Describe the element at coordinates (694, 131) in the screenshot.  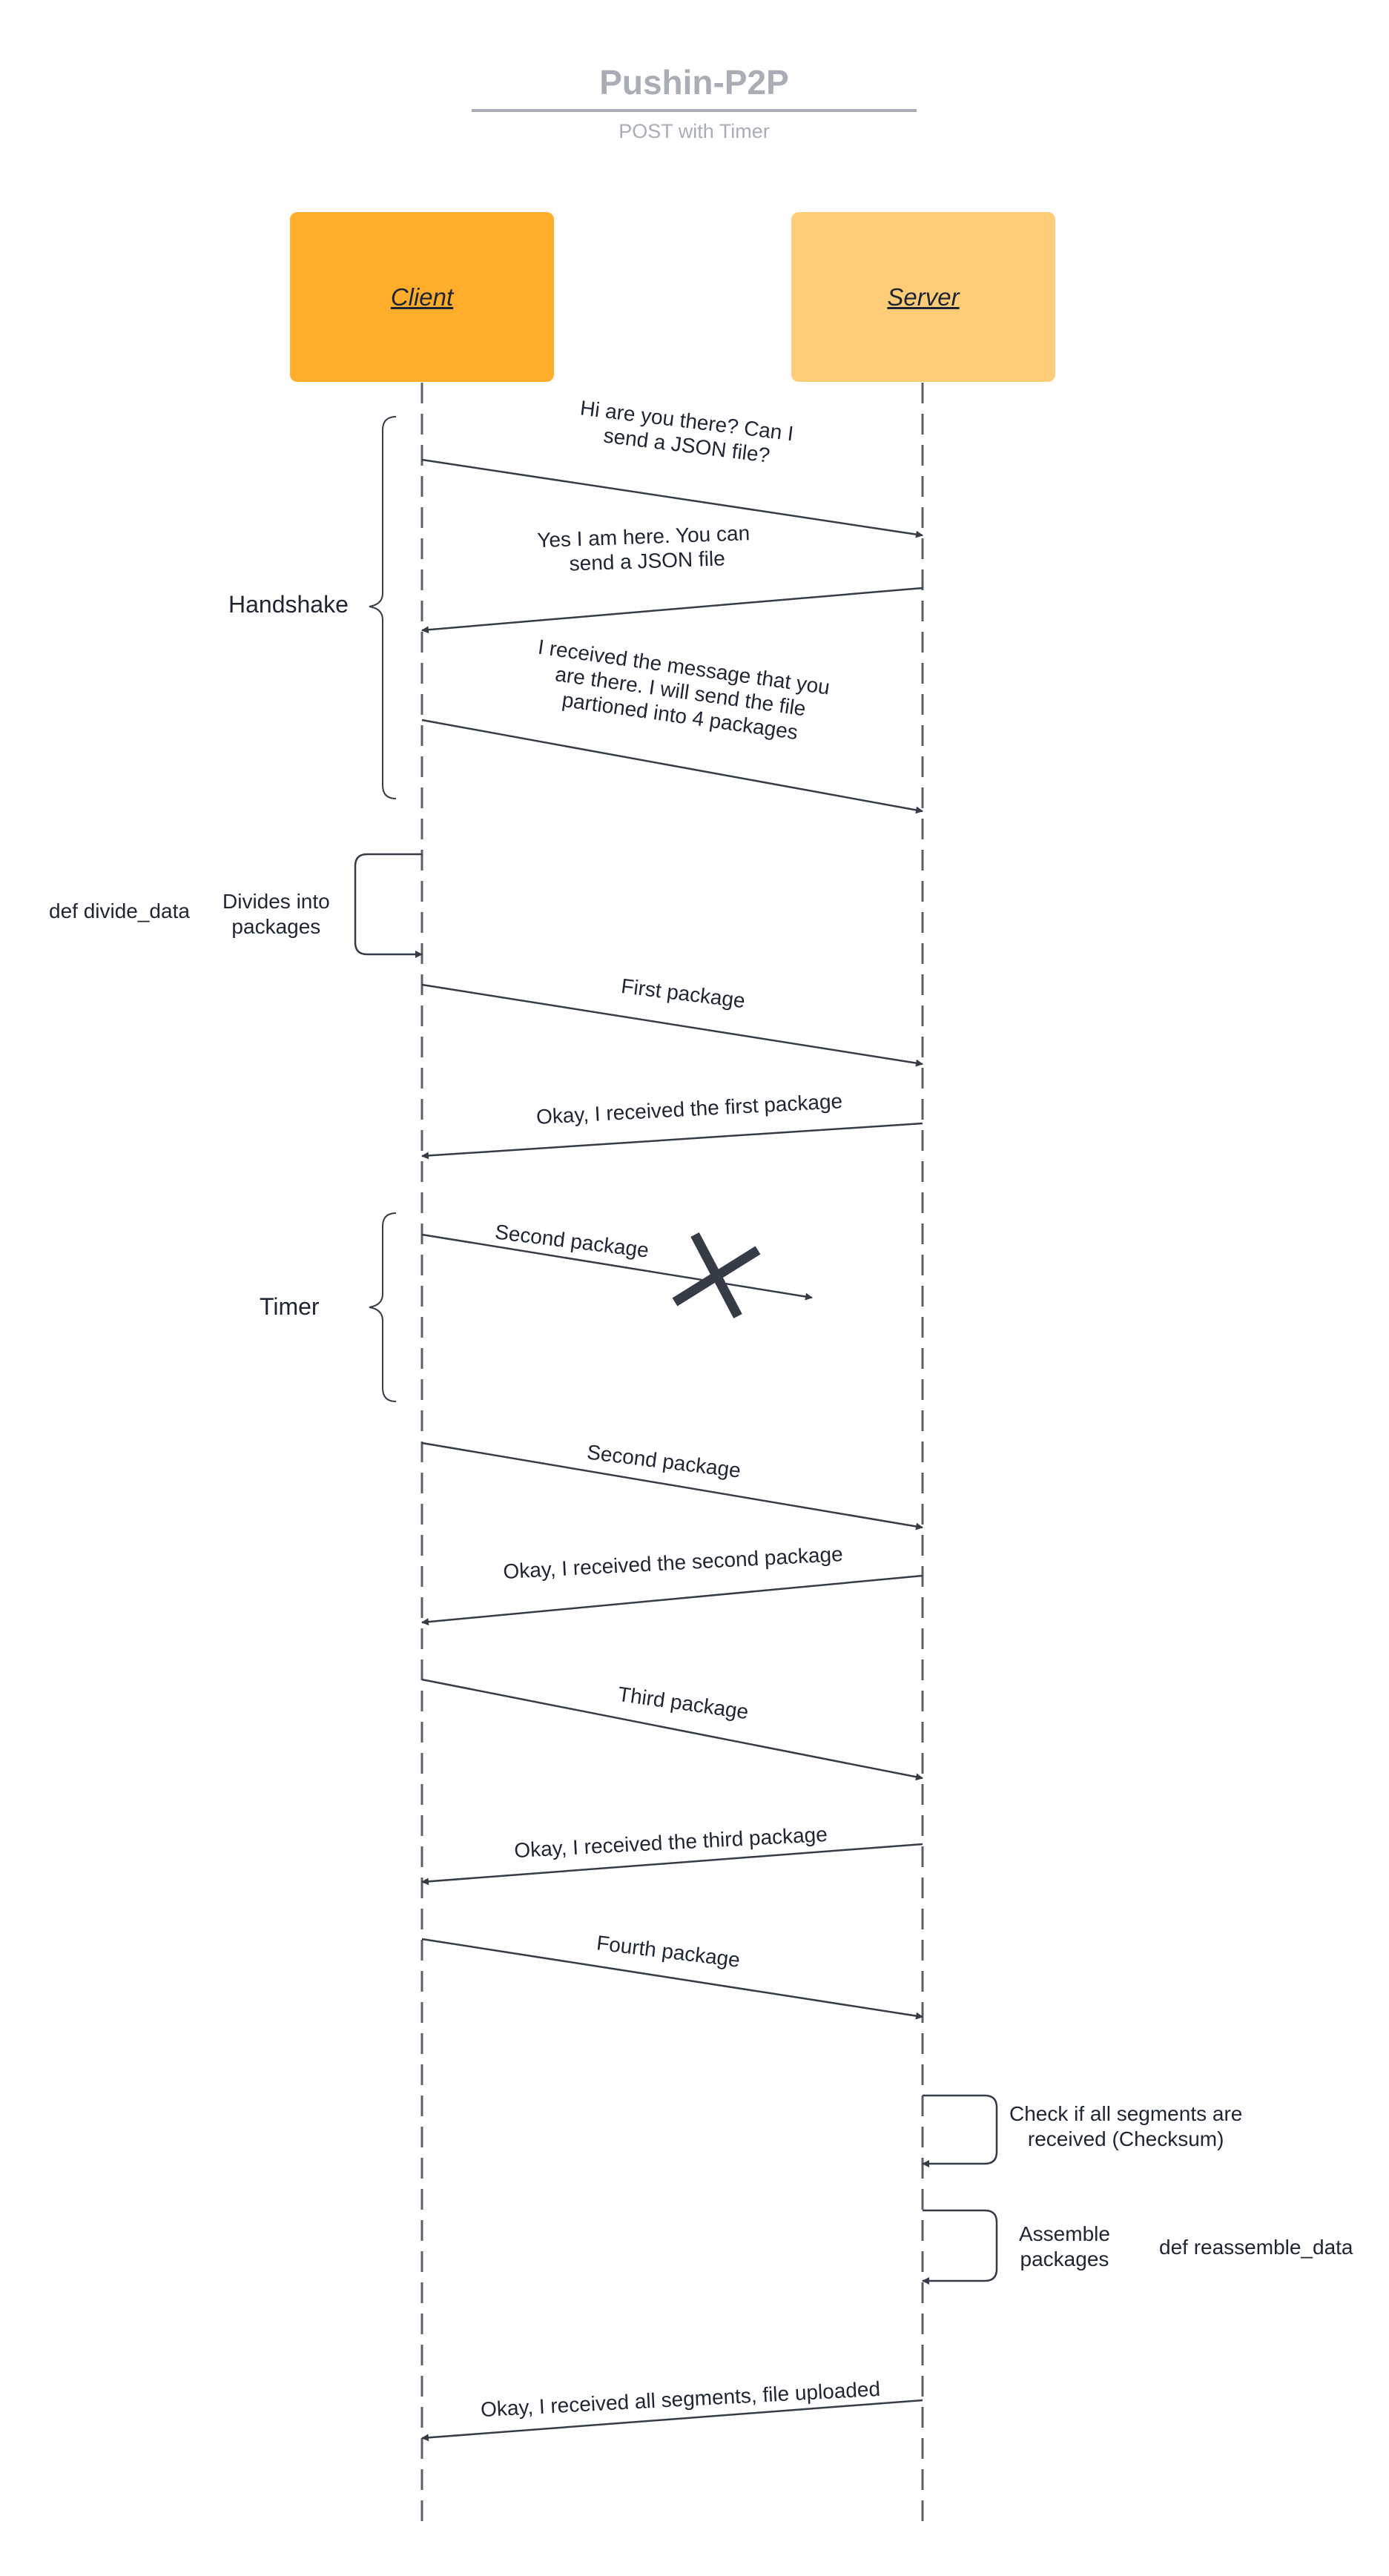
I see `diagram-subtitle: POST with Timer` at that location.